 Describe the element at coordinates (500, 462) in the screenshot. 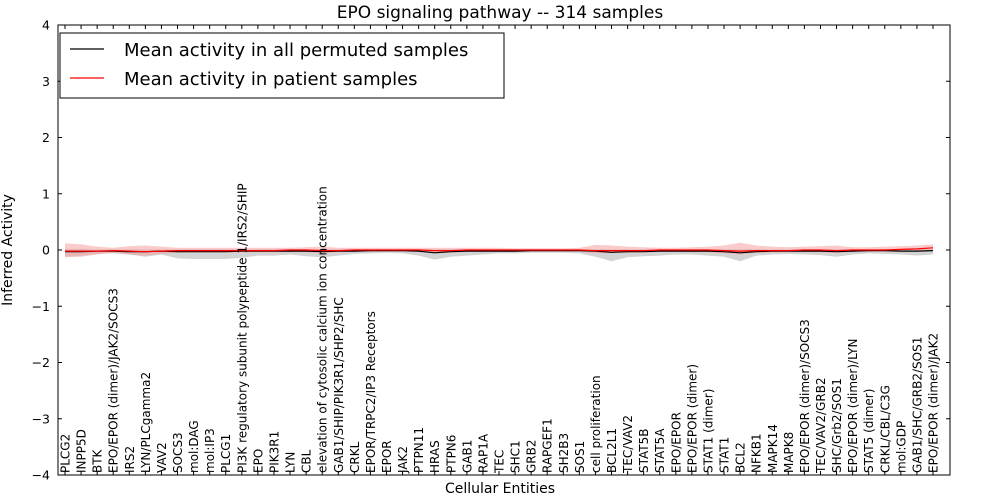

I see `x-tick-label: TEC` at that location.